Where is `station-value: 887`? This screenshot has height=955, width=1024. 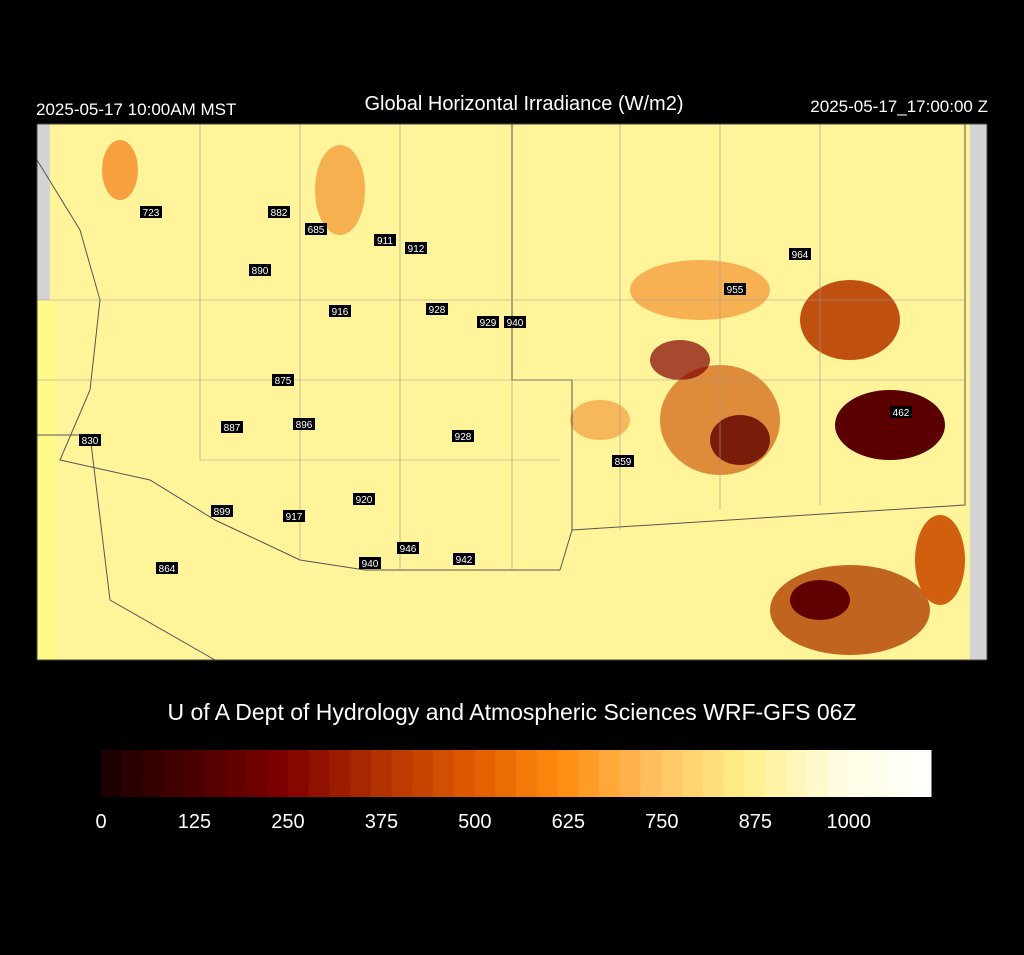 station-value: 887 is located at coordinates (232, 428).